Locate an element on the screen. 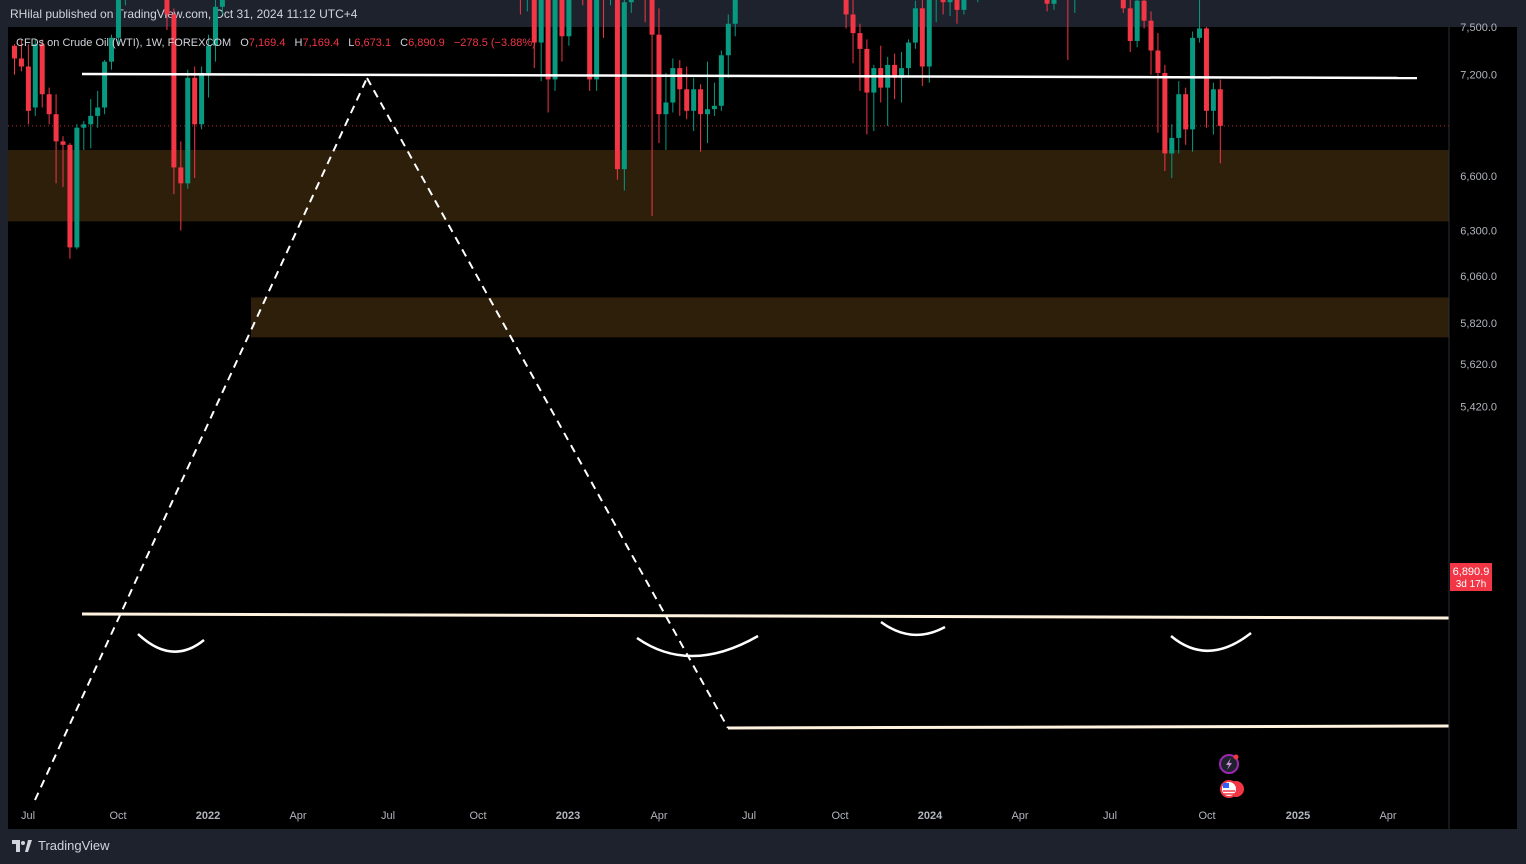 This screenshot has width=1526, height=864. price-tick-label: 7,500.0 is located at coordinates (1478, 28).